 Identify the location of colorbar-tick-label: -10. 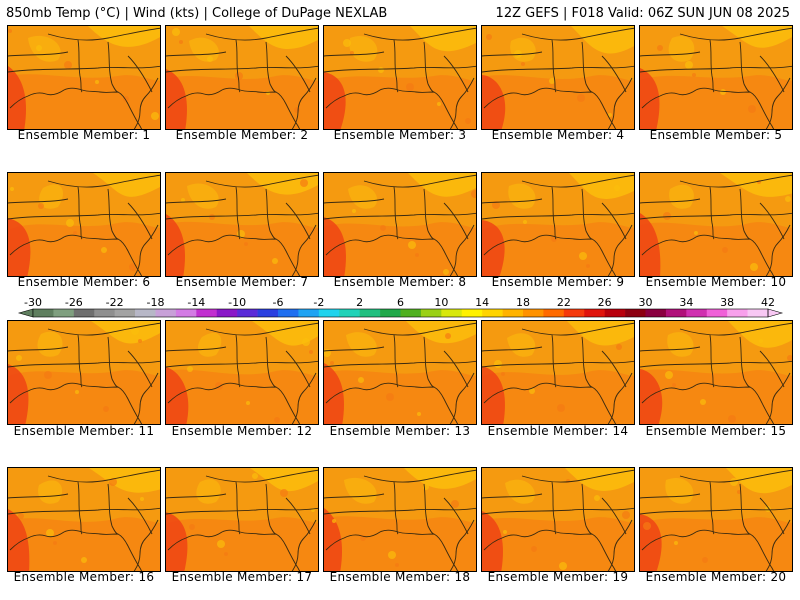
(237, 302).